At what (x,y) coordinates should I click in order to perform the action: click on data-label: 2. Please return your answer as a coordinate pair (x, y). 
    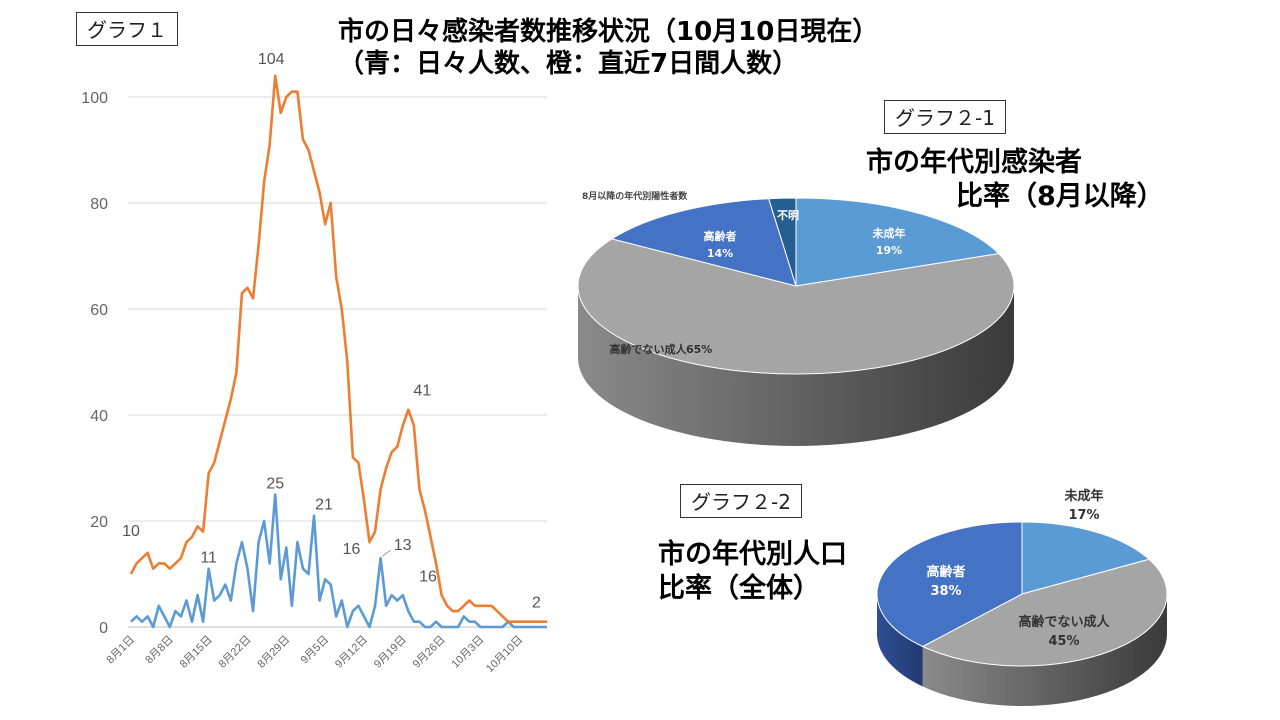
    Looking at the image, I should click on (536, 603).